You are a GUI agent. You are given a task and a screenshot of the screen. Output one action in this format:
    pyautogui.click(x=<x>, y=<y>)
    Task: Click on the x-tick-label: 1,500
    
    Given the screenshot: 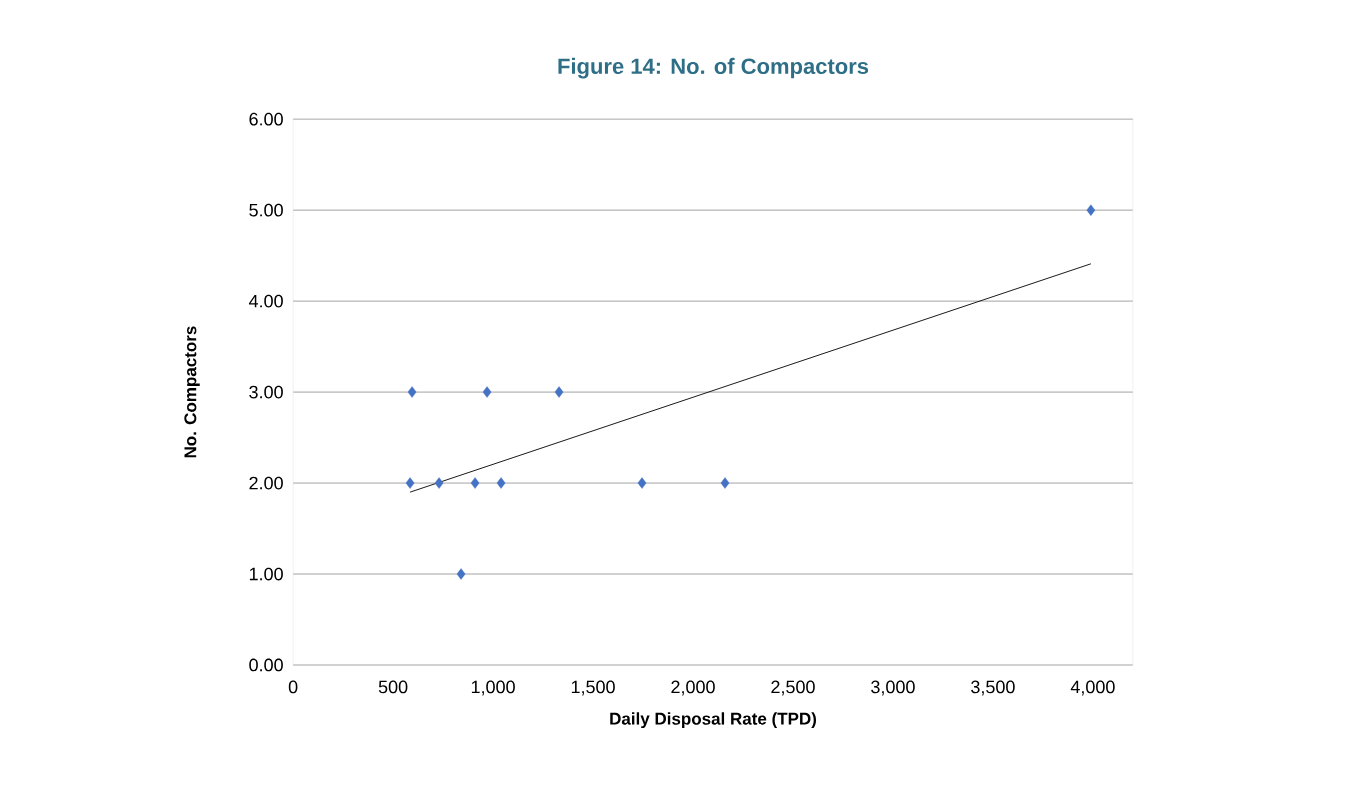 What is the action you would take?
    pyautogui.click(x=593, y=688)
    